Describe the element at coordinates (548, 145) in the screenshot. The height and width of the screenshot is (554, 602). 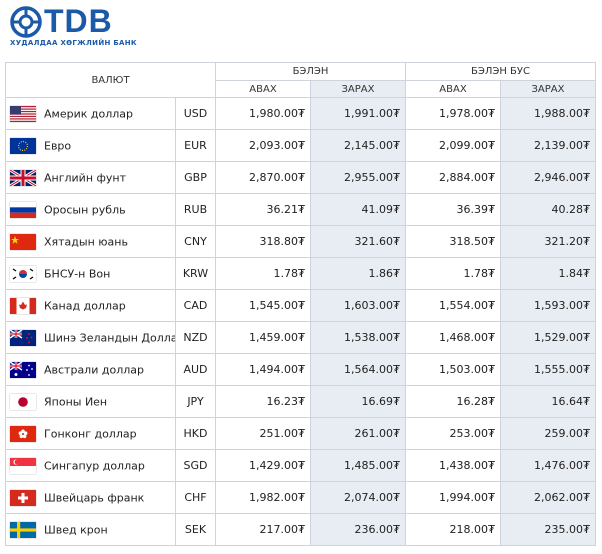
I see `rate-cell: 2,139.00₮` at that location.